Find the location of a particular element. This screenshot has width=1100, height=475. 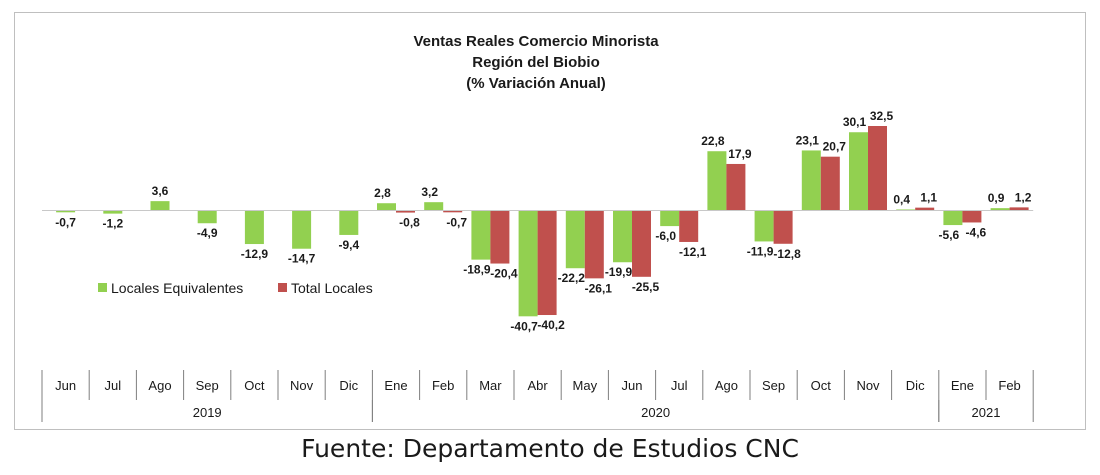

year-label-2020: 2020 is located at coordinates (655, 412).